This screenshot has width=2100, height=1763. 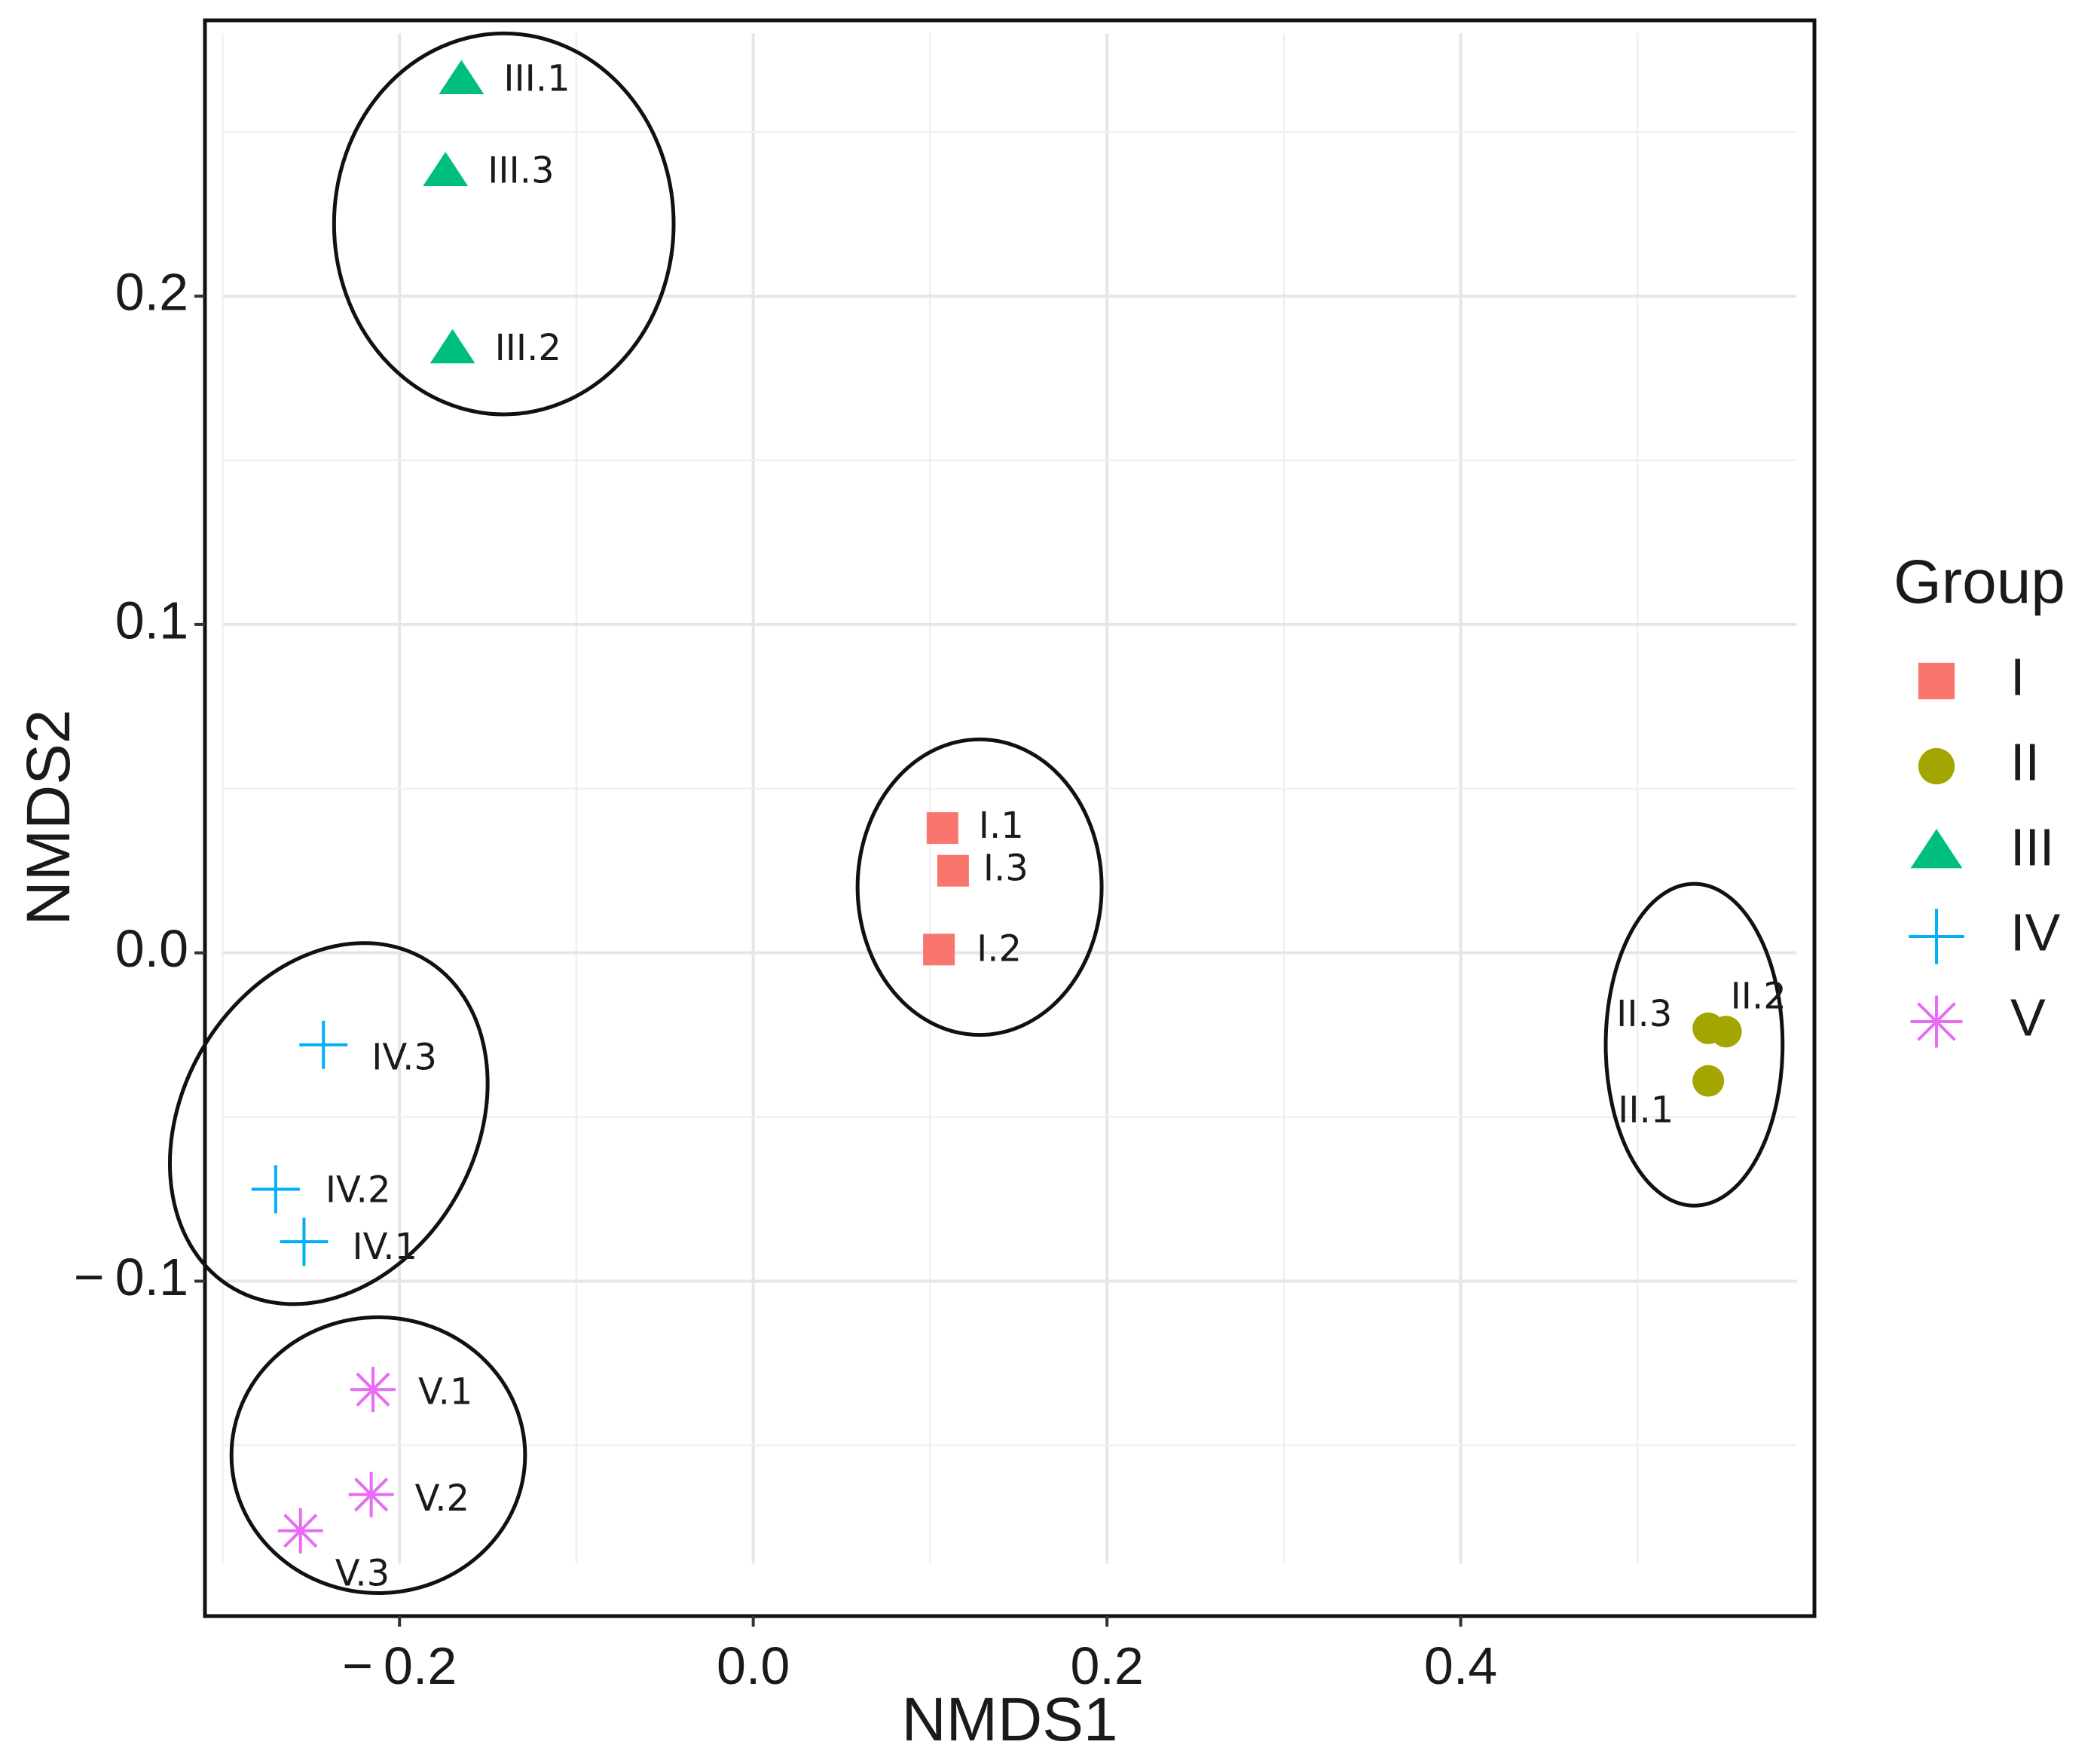 I want to click on point-label-II.3: II.3, so click(x=1644, y=1014).